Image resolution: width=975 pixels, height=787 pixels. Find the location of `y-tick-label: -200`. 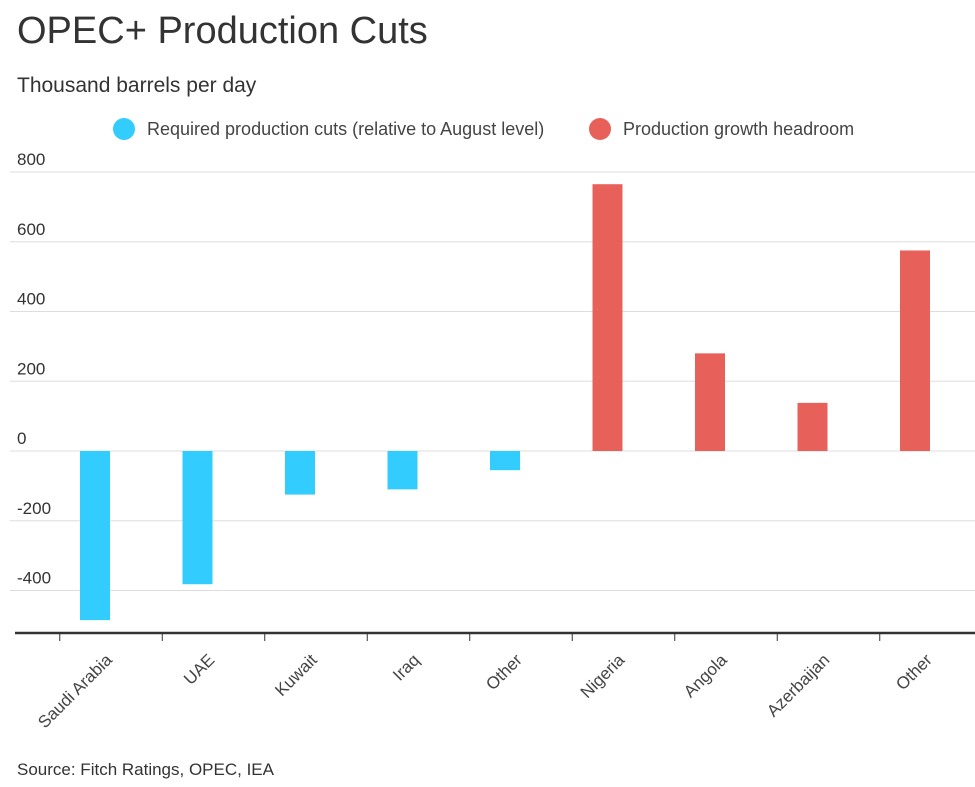

y-tick-label: -200 is located at coordinates (34, 508).